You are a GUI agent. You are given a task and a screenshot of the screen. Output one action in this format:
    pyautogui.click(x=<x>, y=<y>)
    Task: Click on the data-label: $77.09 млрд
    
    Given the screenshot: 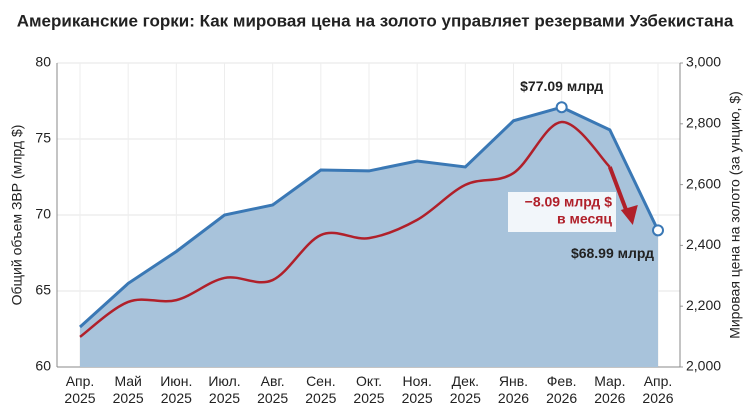 What is the action you would take?
    pyautogui.click(x=561, y=86)
    